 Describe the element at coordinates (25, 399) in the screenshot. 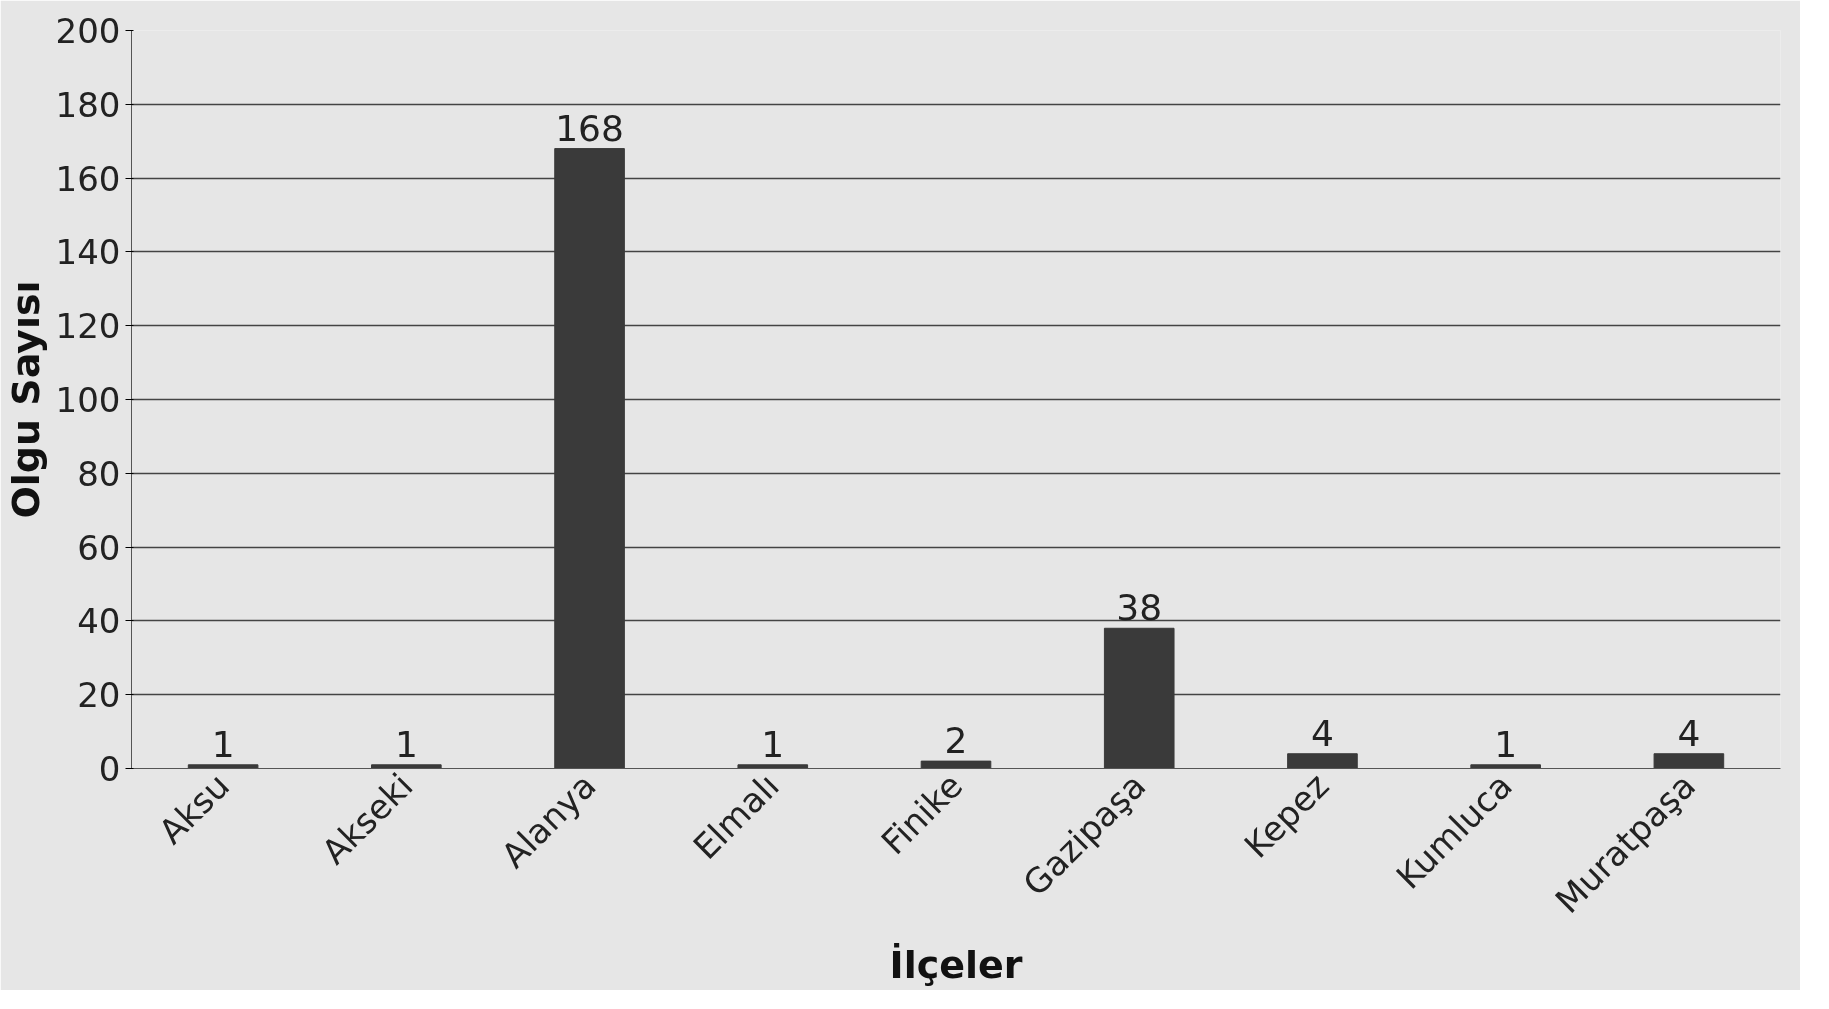

I see `y-axis-title: Olgu Sayısı` at that location.